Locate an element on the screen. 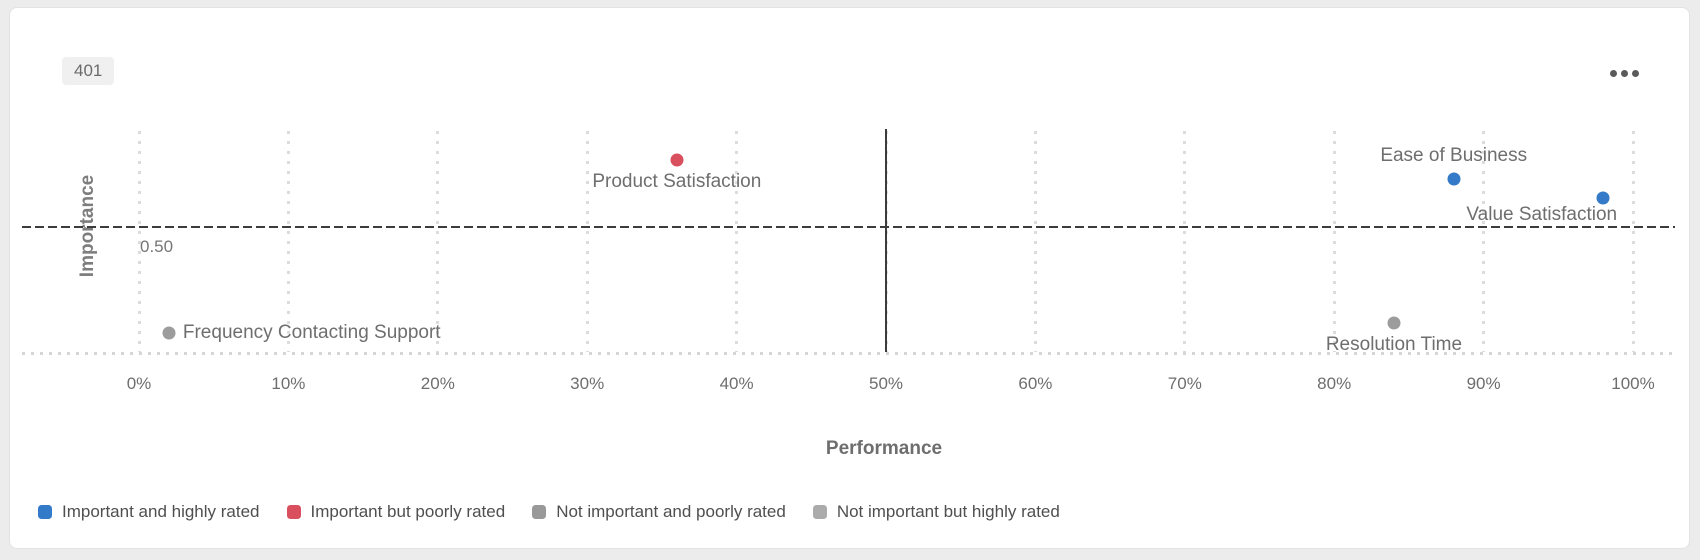 This screenshot has height=560, width=1700. x-tick-label: 70% is located at coordinates (1184, 383).